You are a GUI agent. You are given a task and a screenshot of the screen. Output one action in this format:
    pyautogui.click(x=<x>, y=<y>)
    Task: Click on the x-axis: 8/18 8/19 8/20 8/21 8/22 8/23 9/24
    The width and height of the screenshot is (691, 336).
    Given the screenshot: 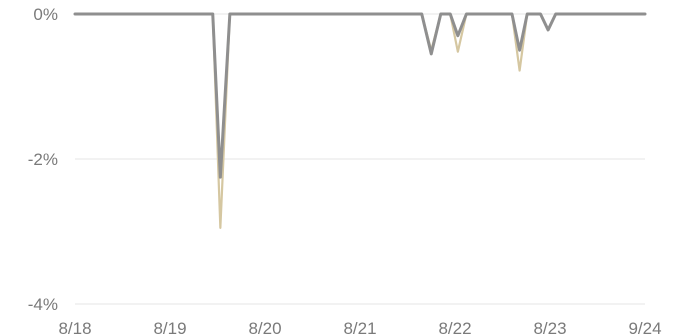 What is the action you would take?
    pyautogui.click(x=359, y=327)
    